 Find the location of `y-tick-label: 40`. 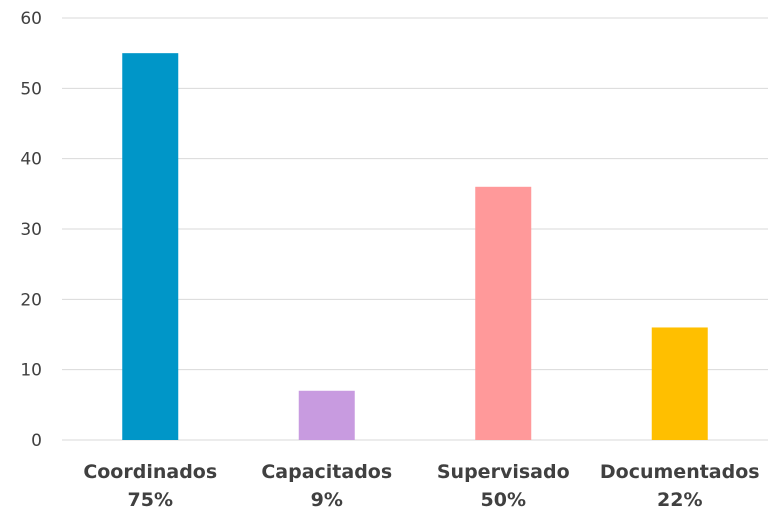

y-tick-label: 40 is located at coordinates (31, 160).